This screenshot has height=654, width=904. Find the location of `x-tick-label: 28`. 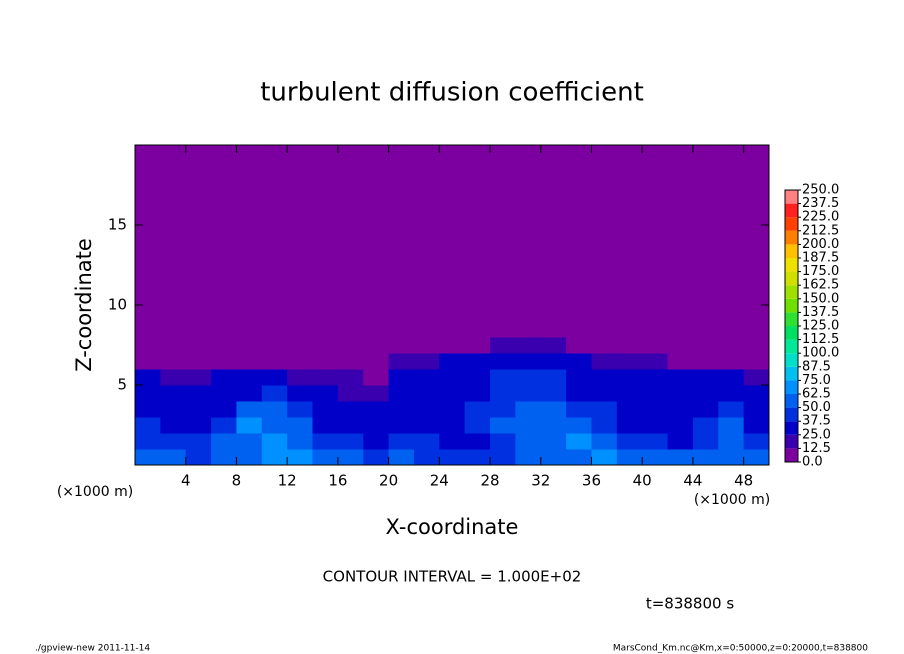

x-tick-label: 28 is located at coordinates (489, 481).